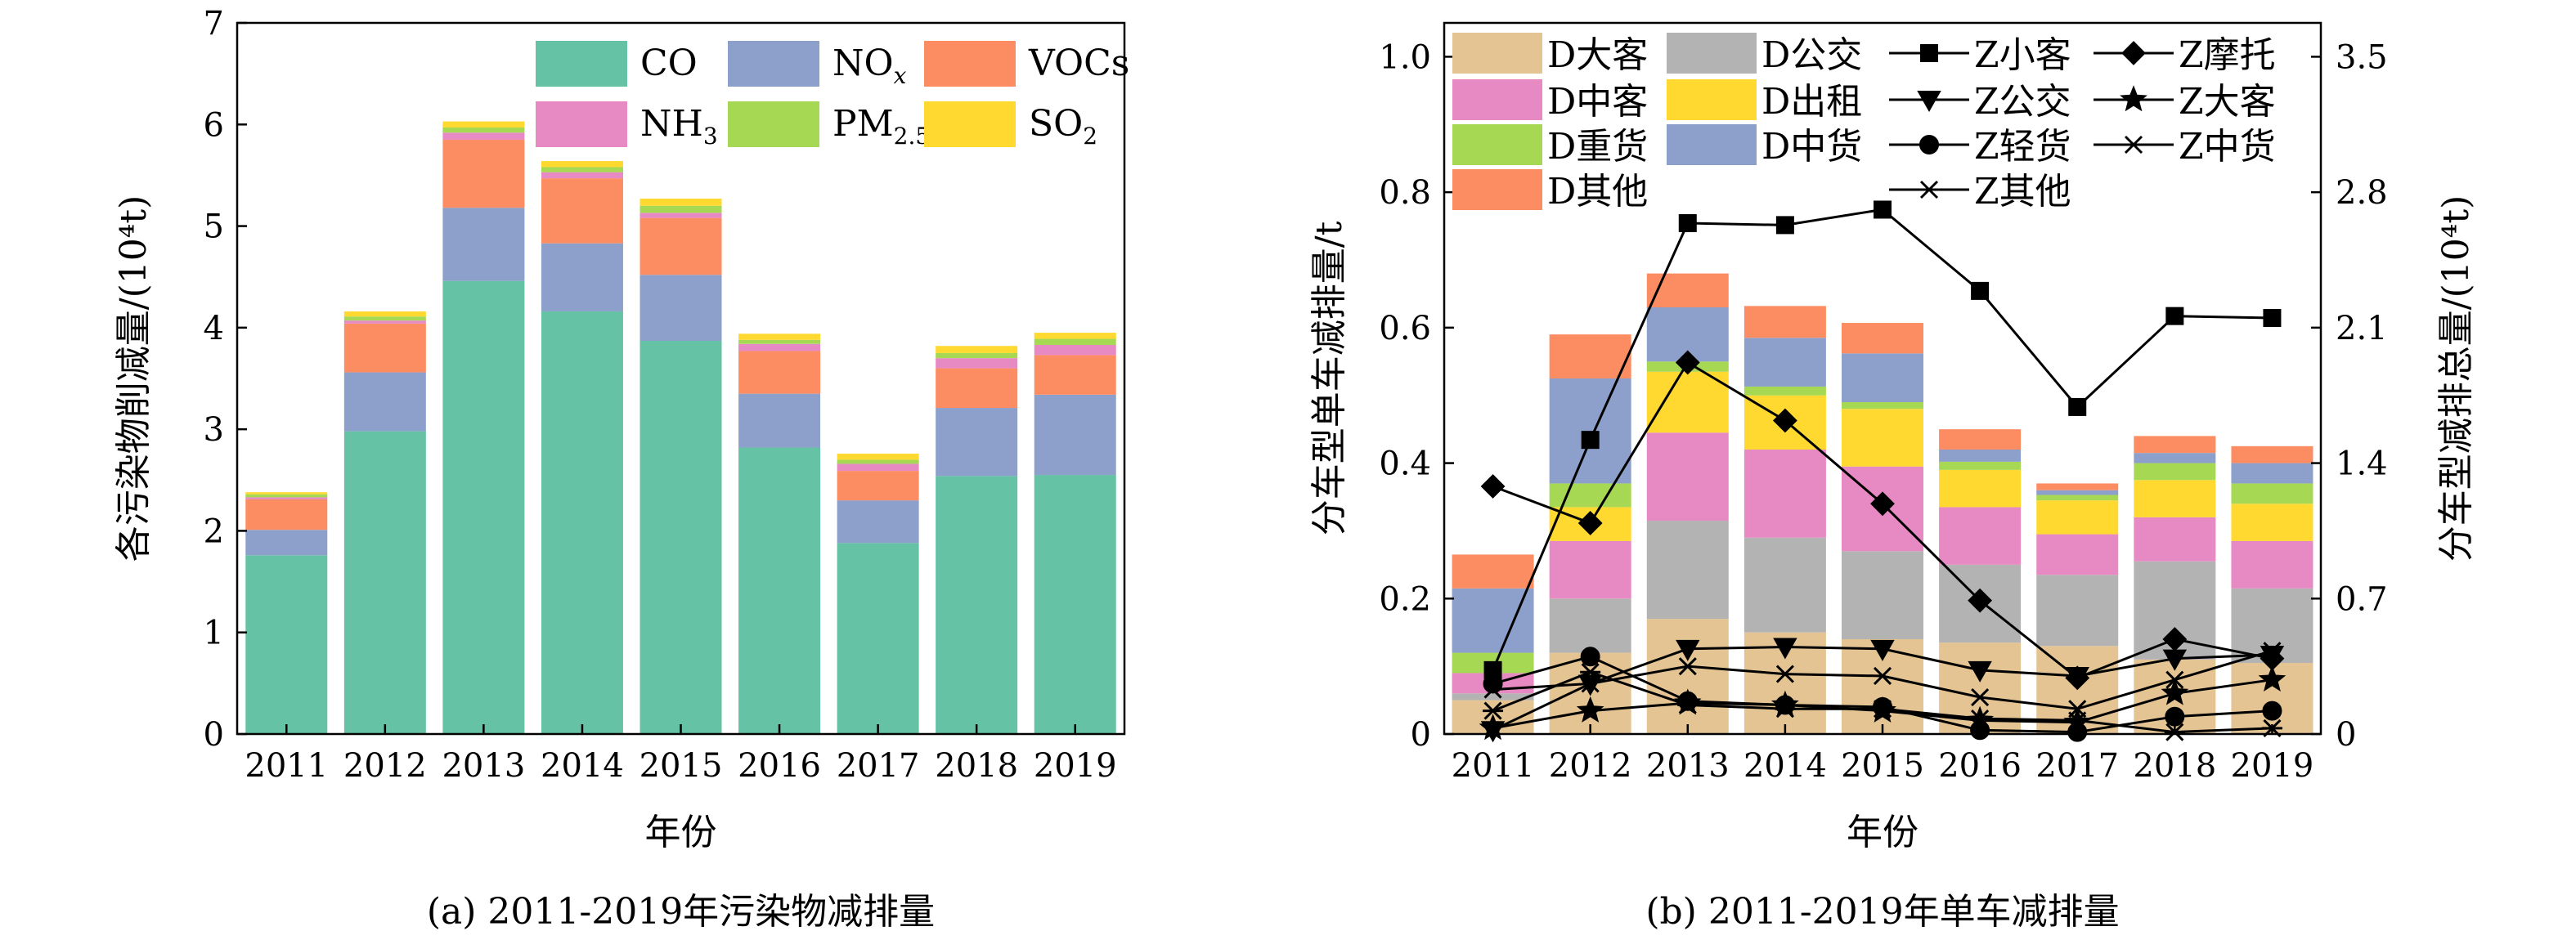 This screenshot has width=2576, height=949. What do you see at coordinates (2022, 102) in the screenshot?
I see `legend-label-Z公交: Z公交` at bounding box center [2022, 102].